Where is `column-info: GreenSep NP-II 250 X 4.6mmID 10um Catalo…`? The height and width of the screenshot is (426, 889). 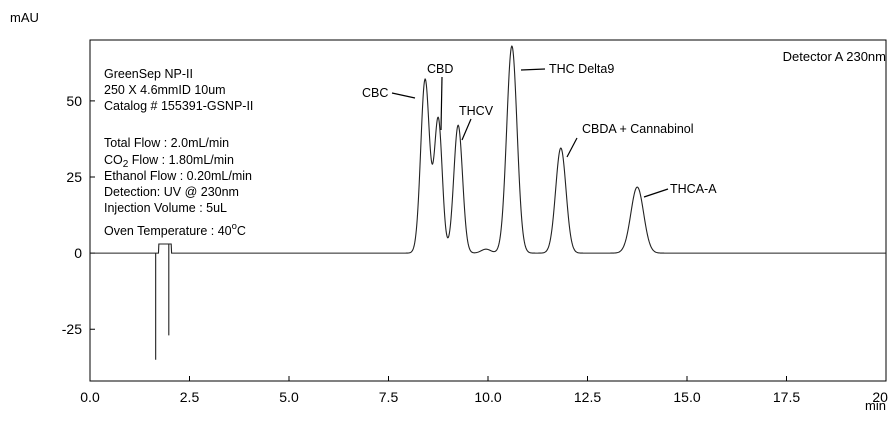 column-info: GreenSep NP-II 250 X 4.6mmID 10um Catalo… is located at coordinates (178, 90).